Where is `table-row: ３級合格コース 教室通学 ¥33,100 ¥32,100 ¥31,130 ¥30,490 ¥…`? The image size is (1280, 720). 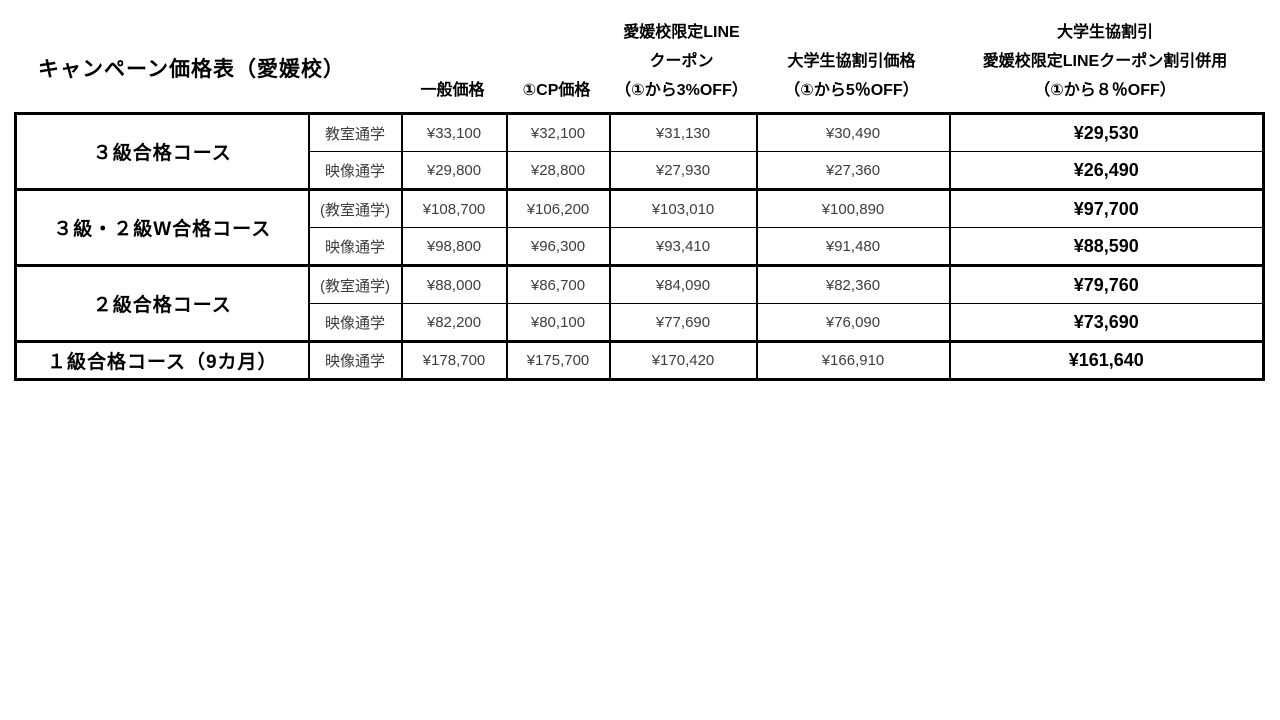
table-row: ３級合格コース 教室通学 ¥33,100 ¥32,100 ¥31,130 ¥30,490 ¥… is located at coordinates (639, 151).